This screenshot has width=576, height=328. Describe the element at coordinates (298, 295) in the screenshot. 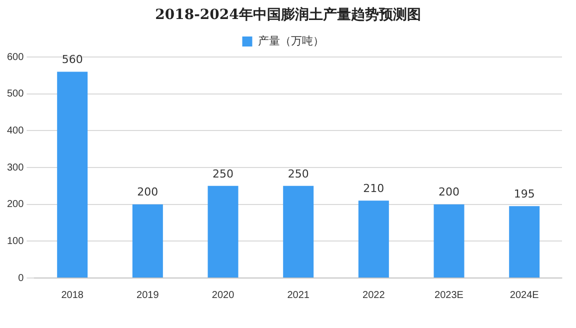

I see `x-tick-label: 2021` at that location.